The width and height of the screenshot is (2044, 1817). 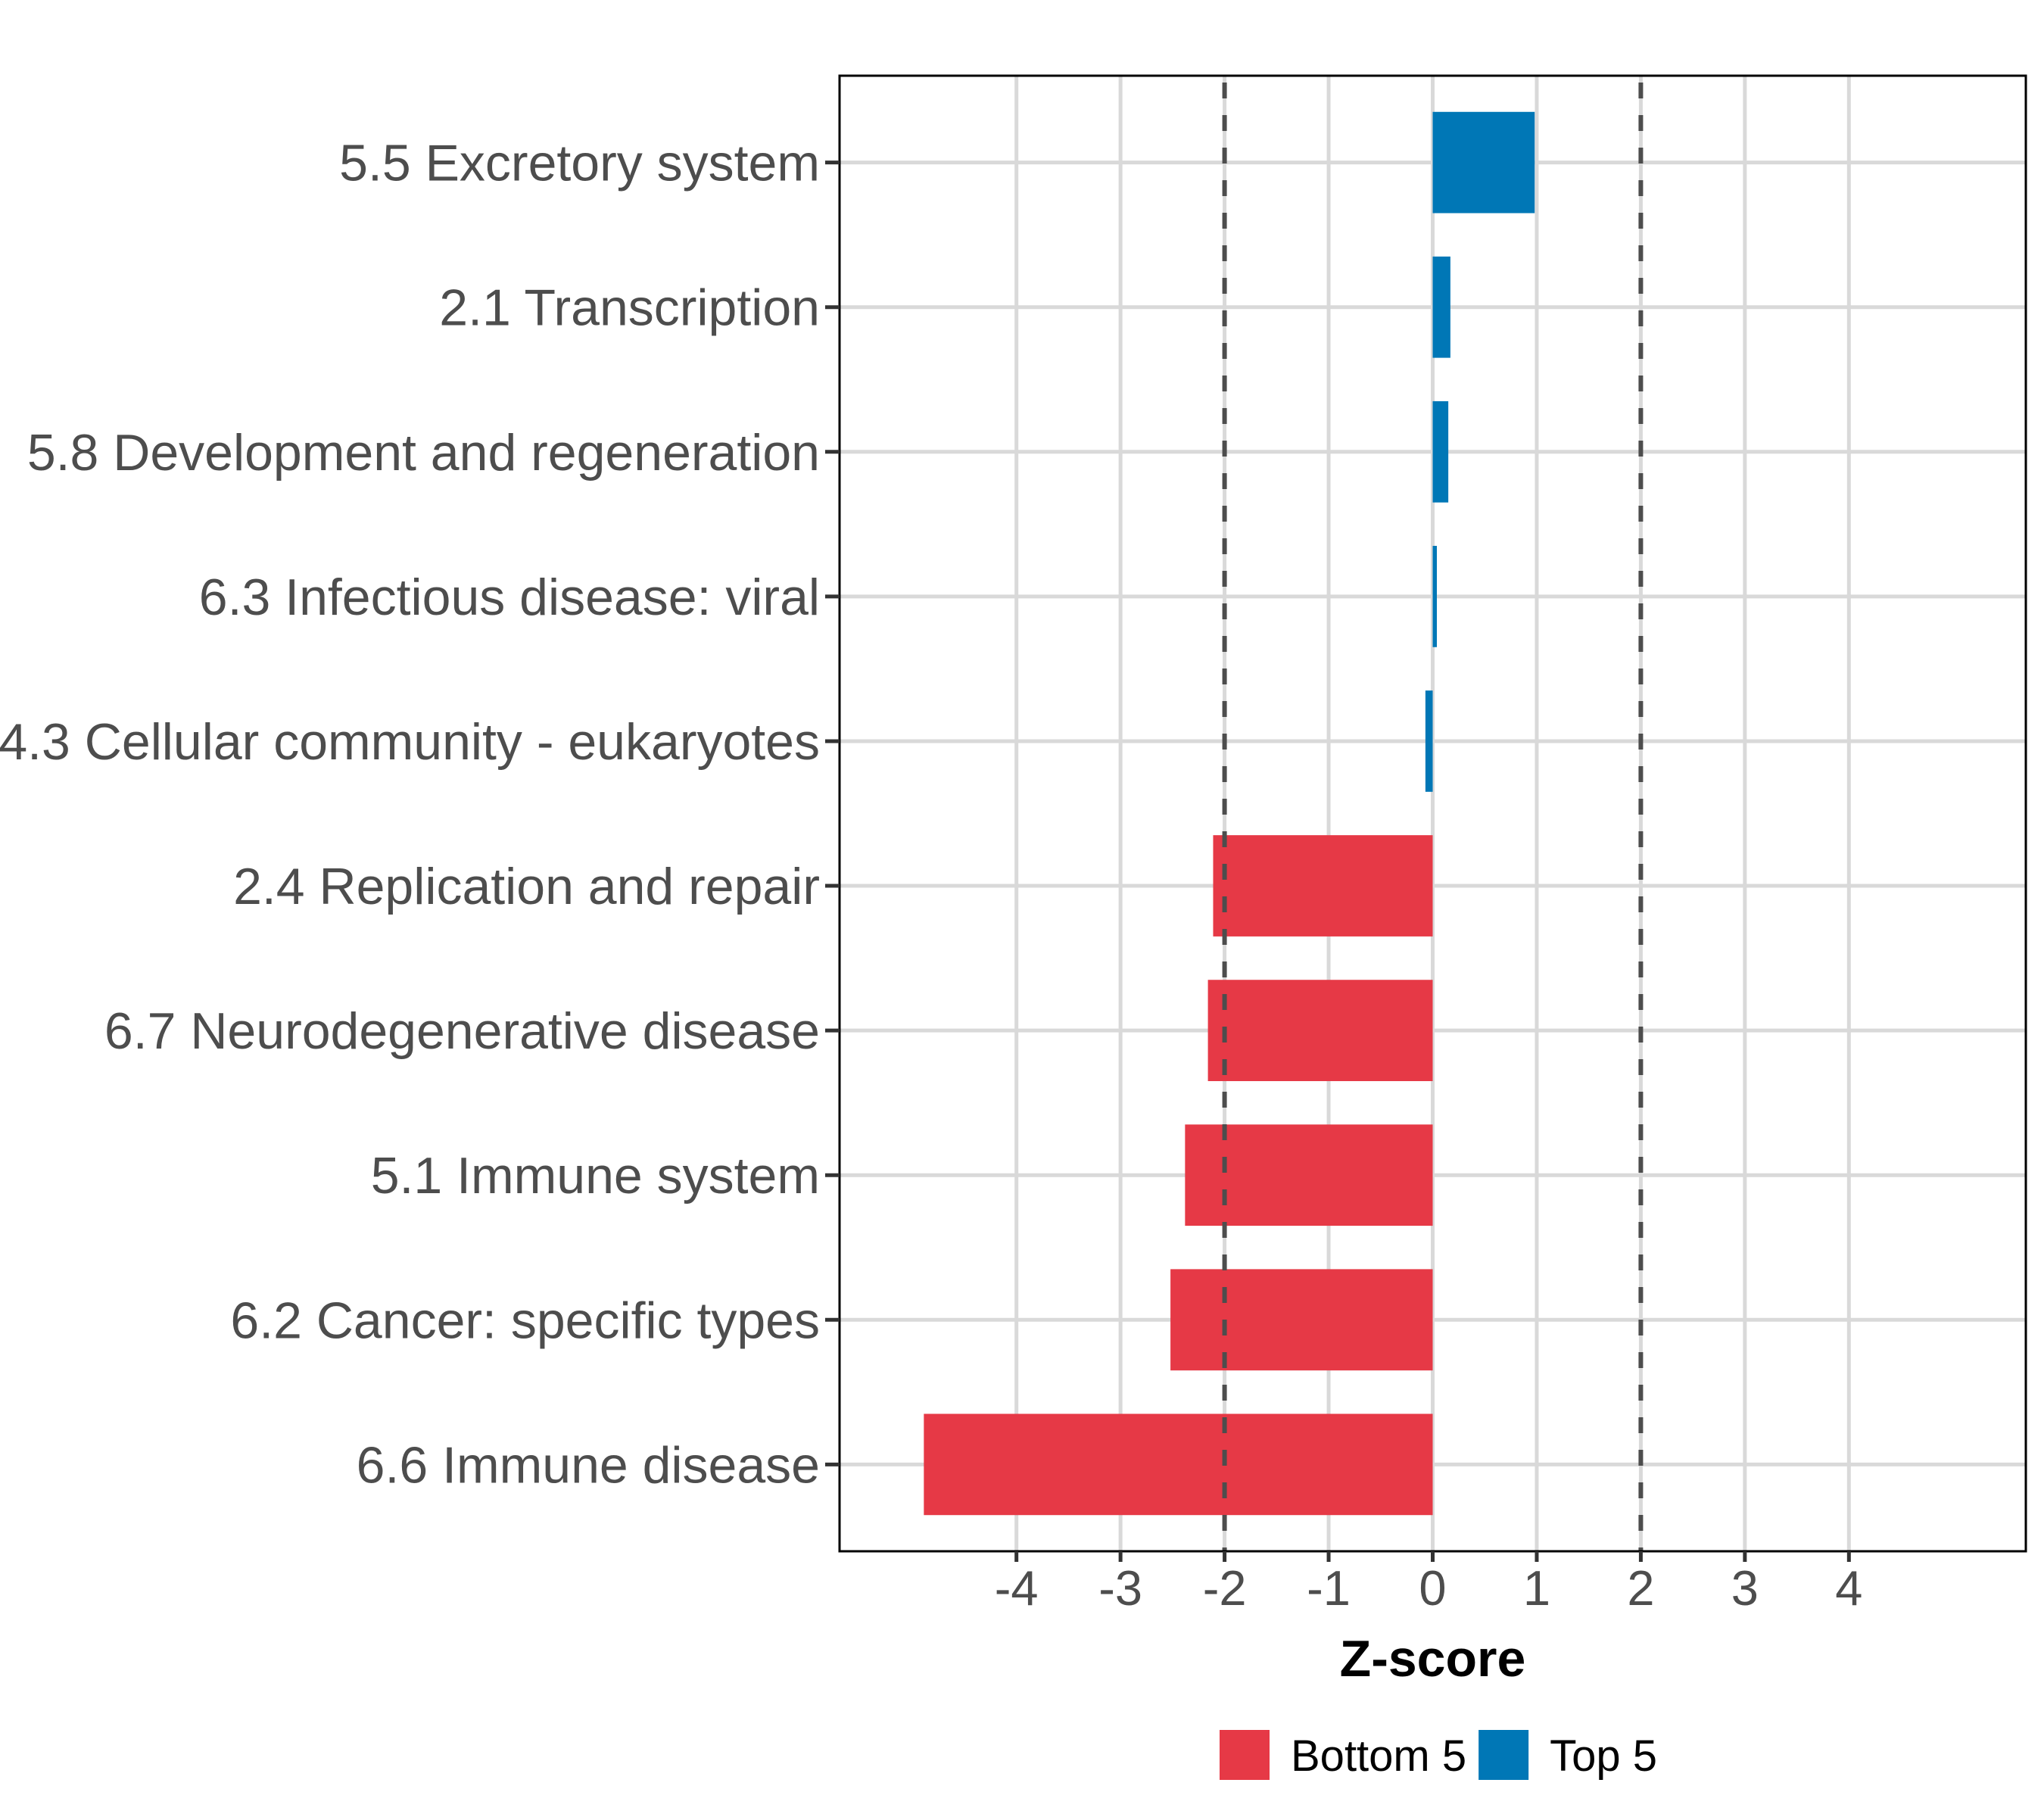 What do you see at coordinates (410, 742) in the screenshot?
I see `y-tick-label: 4.3 Cellular community - eukaryotes` at bounding box center [410, 742].